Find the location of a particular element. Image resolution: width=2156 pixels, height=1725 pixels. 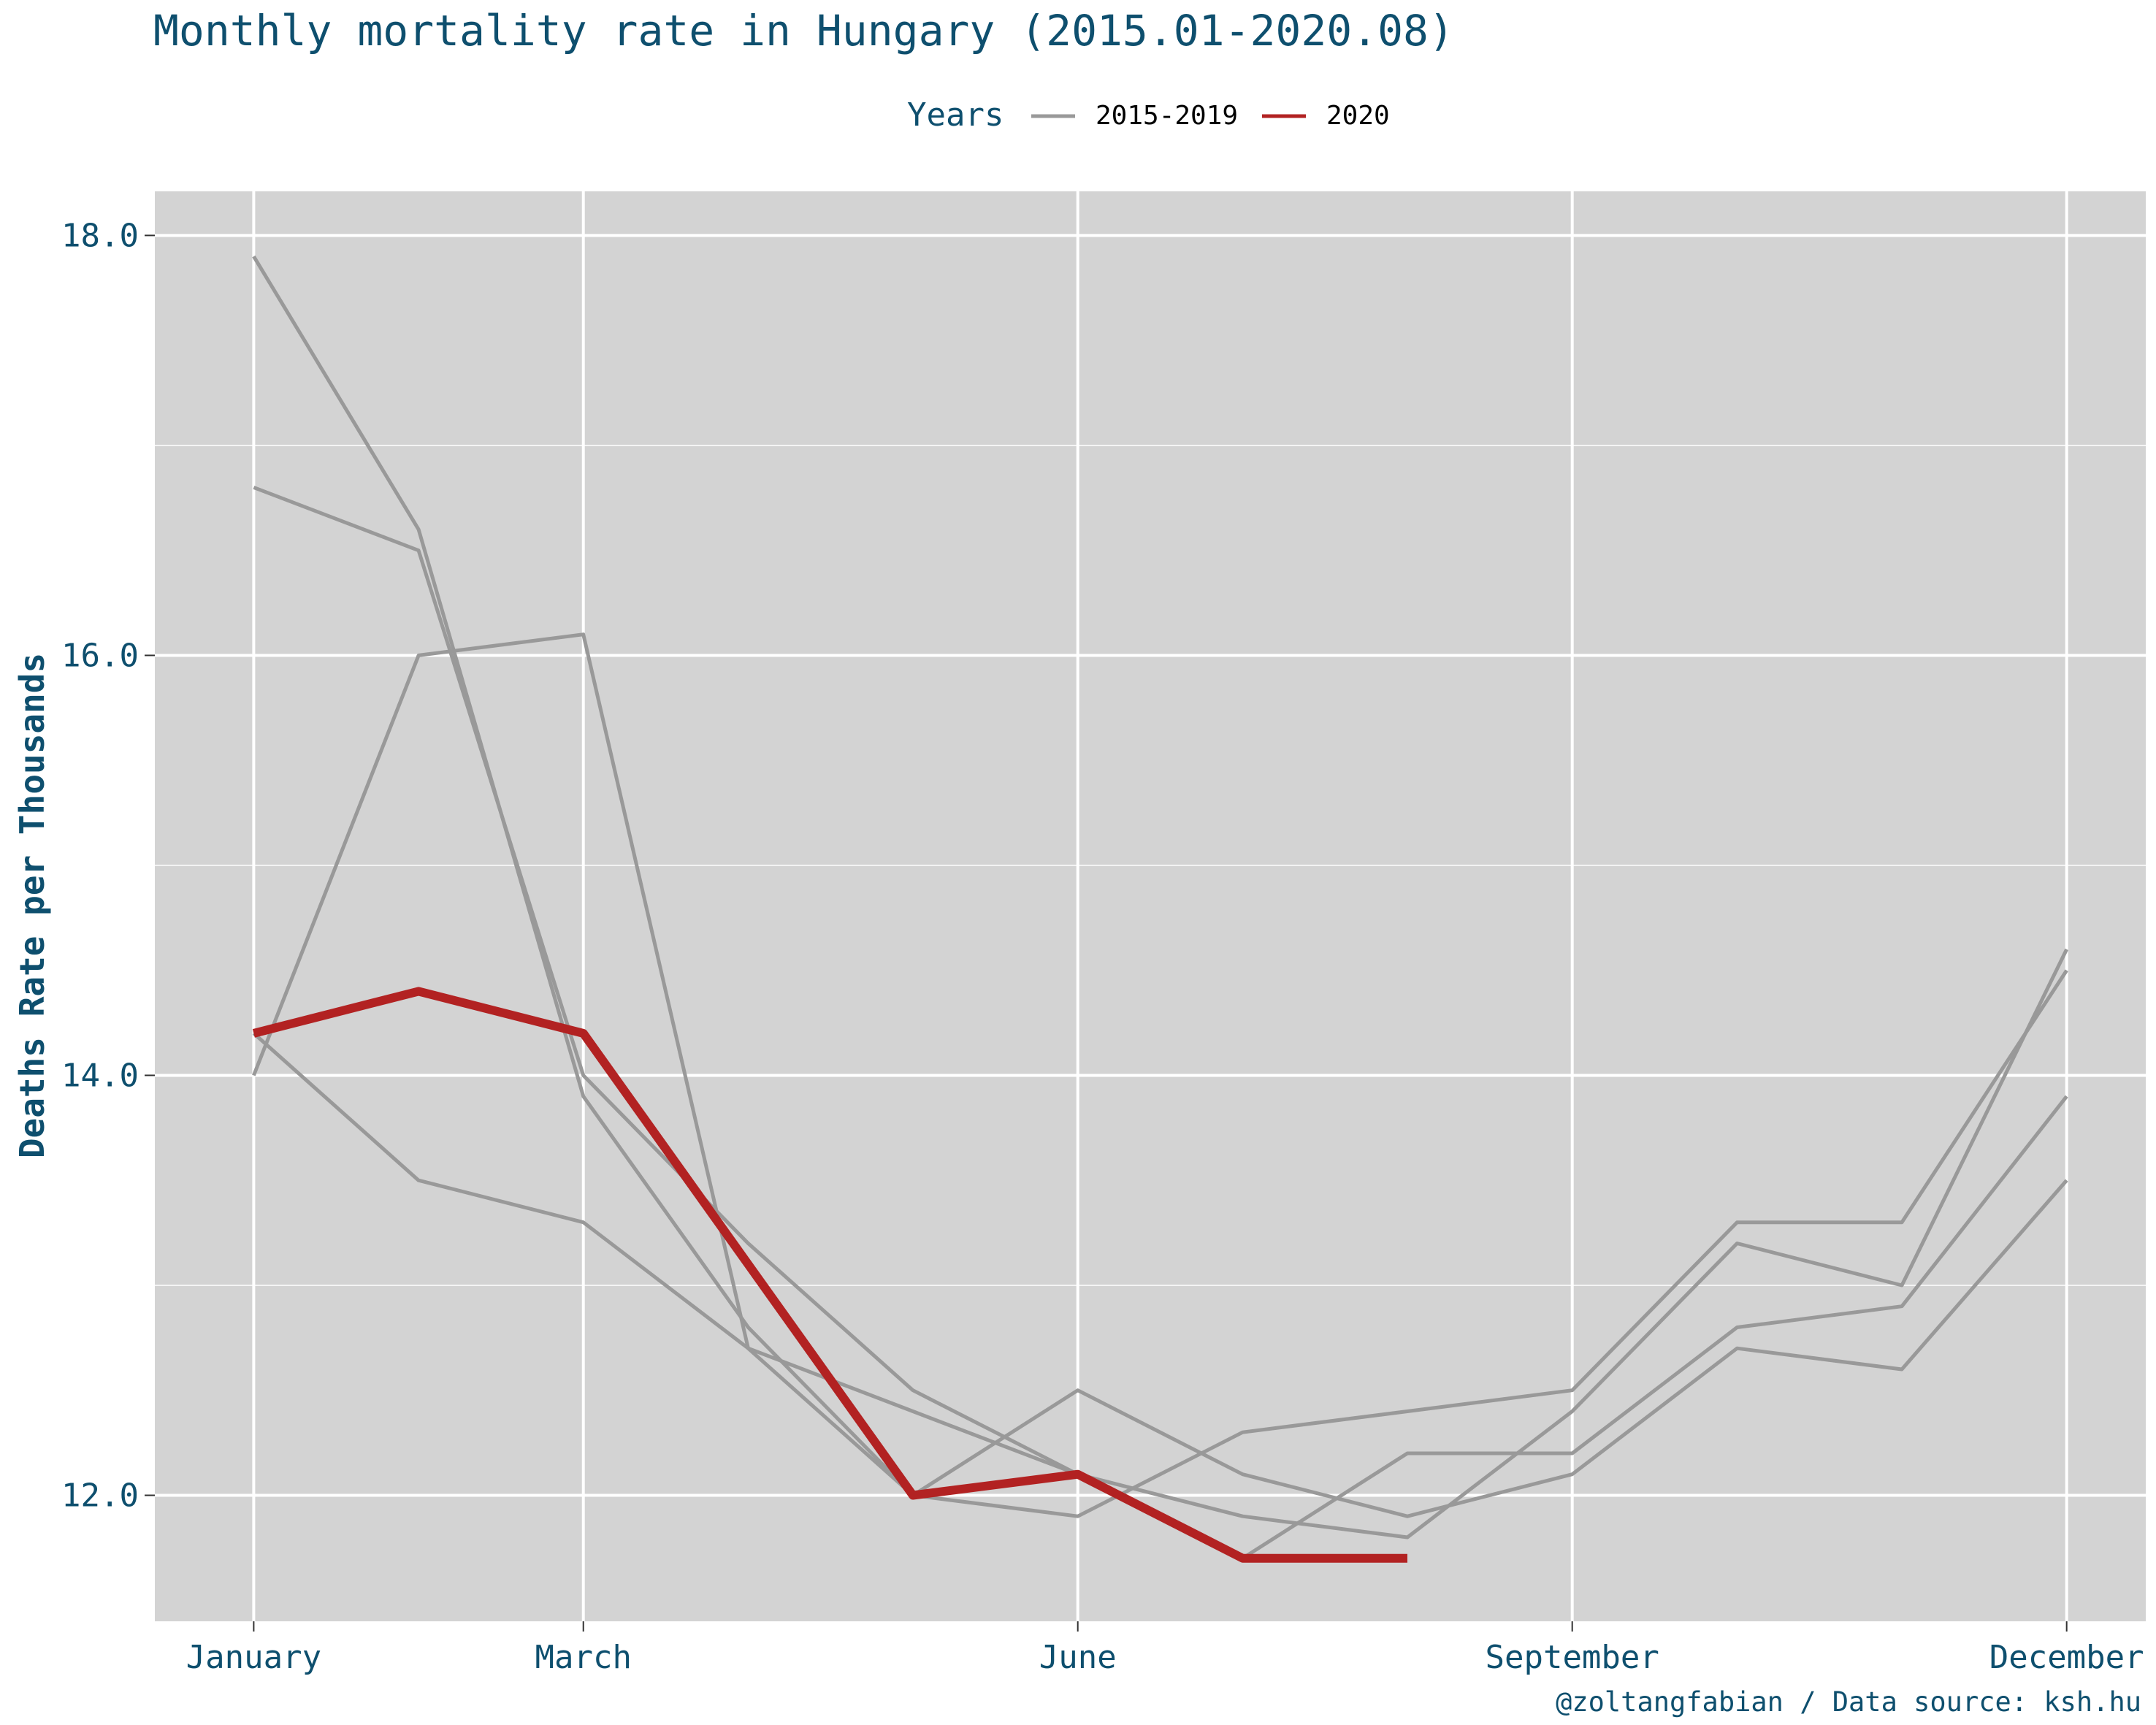

y-axis: 12.0 14.0 16.0 18.0 is located at coordinates (108, 865).